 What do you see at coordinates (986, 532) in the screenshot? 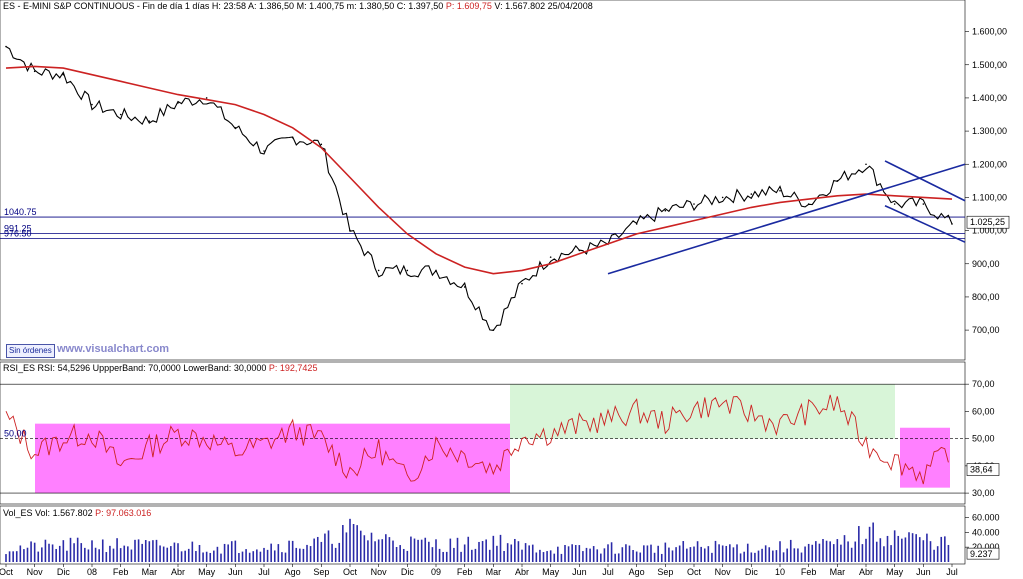
I see `volume-tick-label: 40.000` at bounding box center [986, 532].